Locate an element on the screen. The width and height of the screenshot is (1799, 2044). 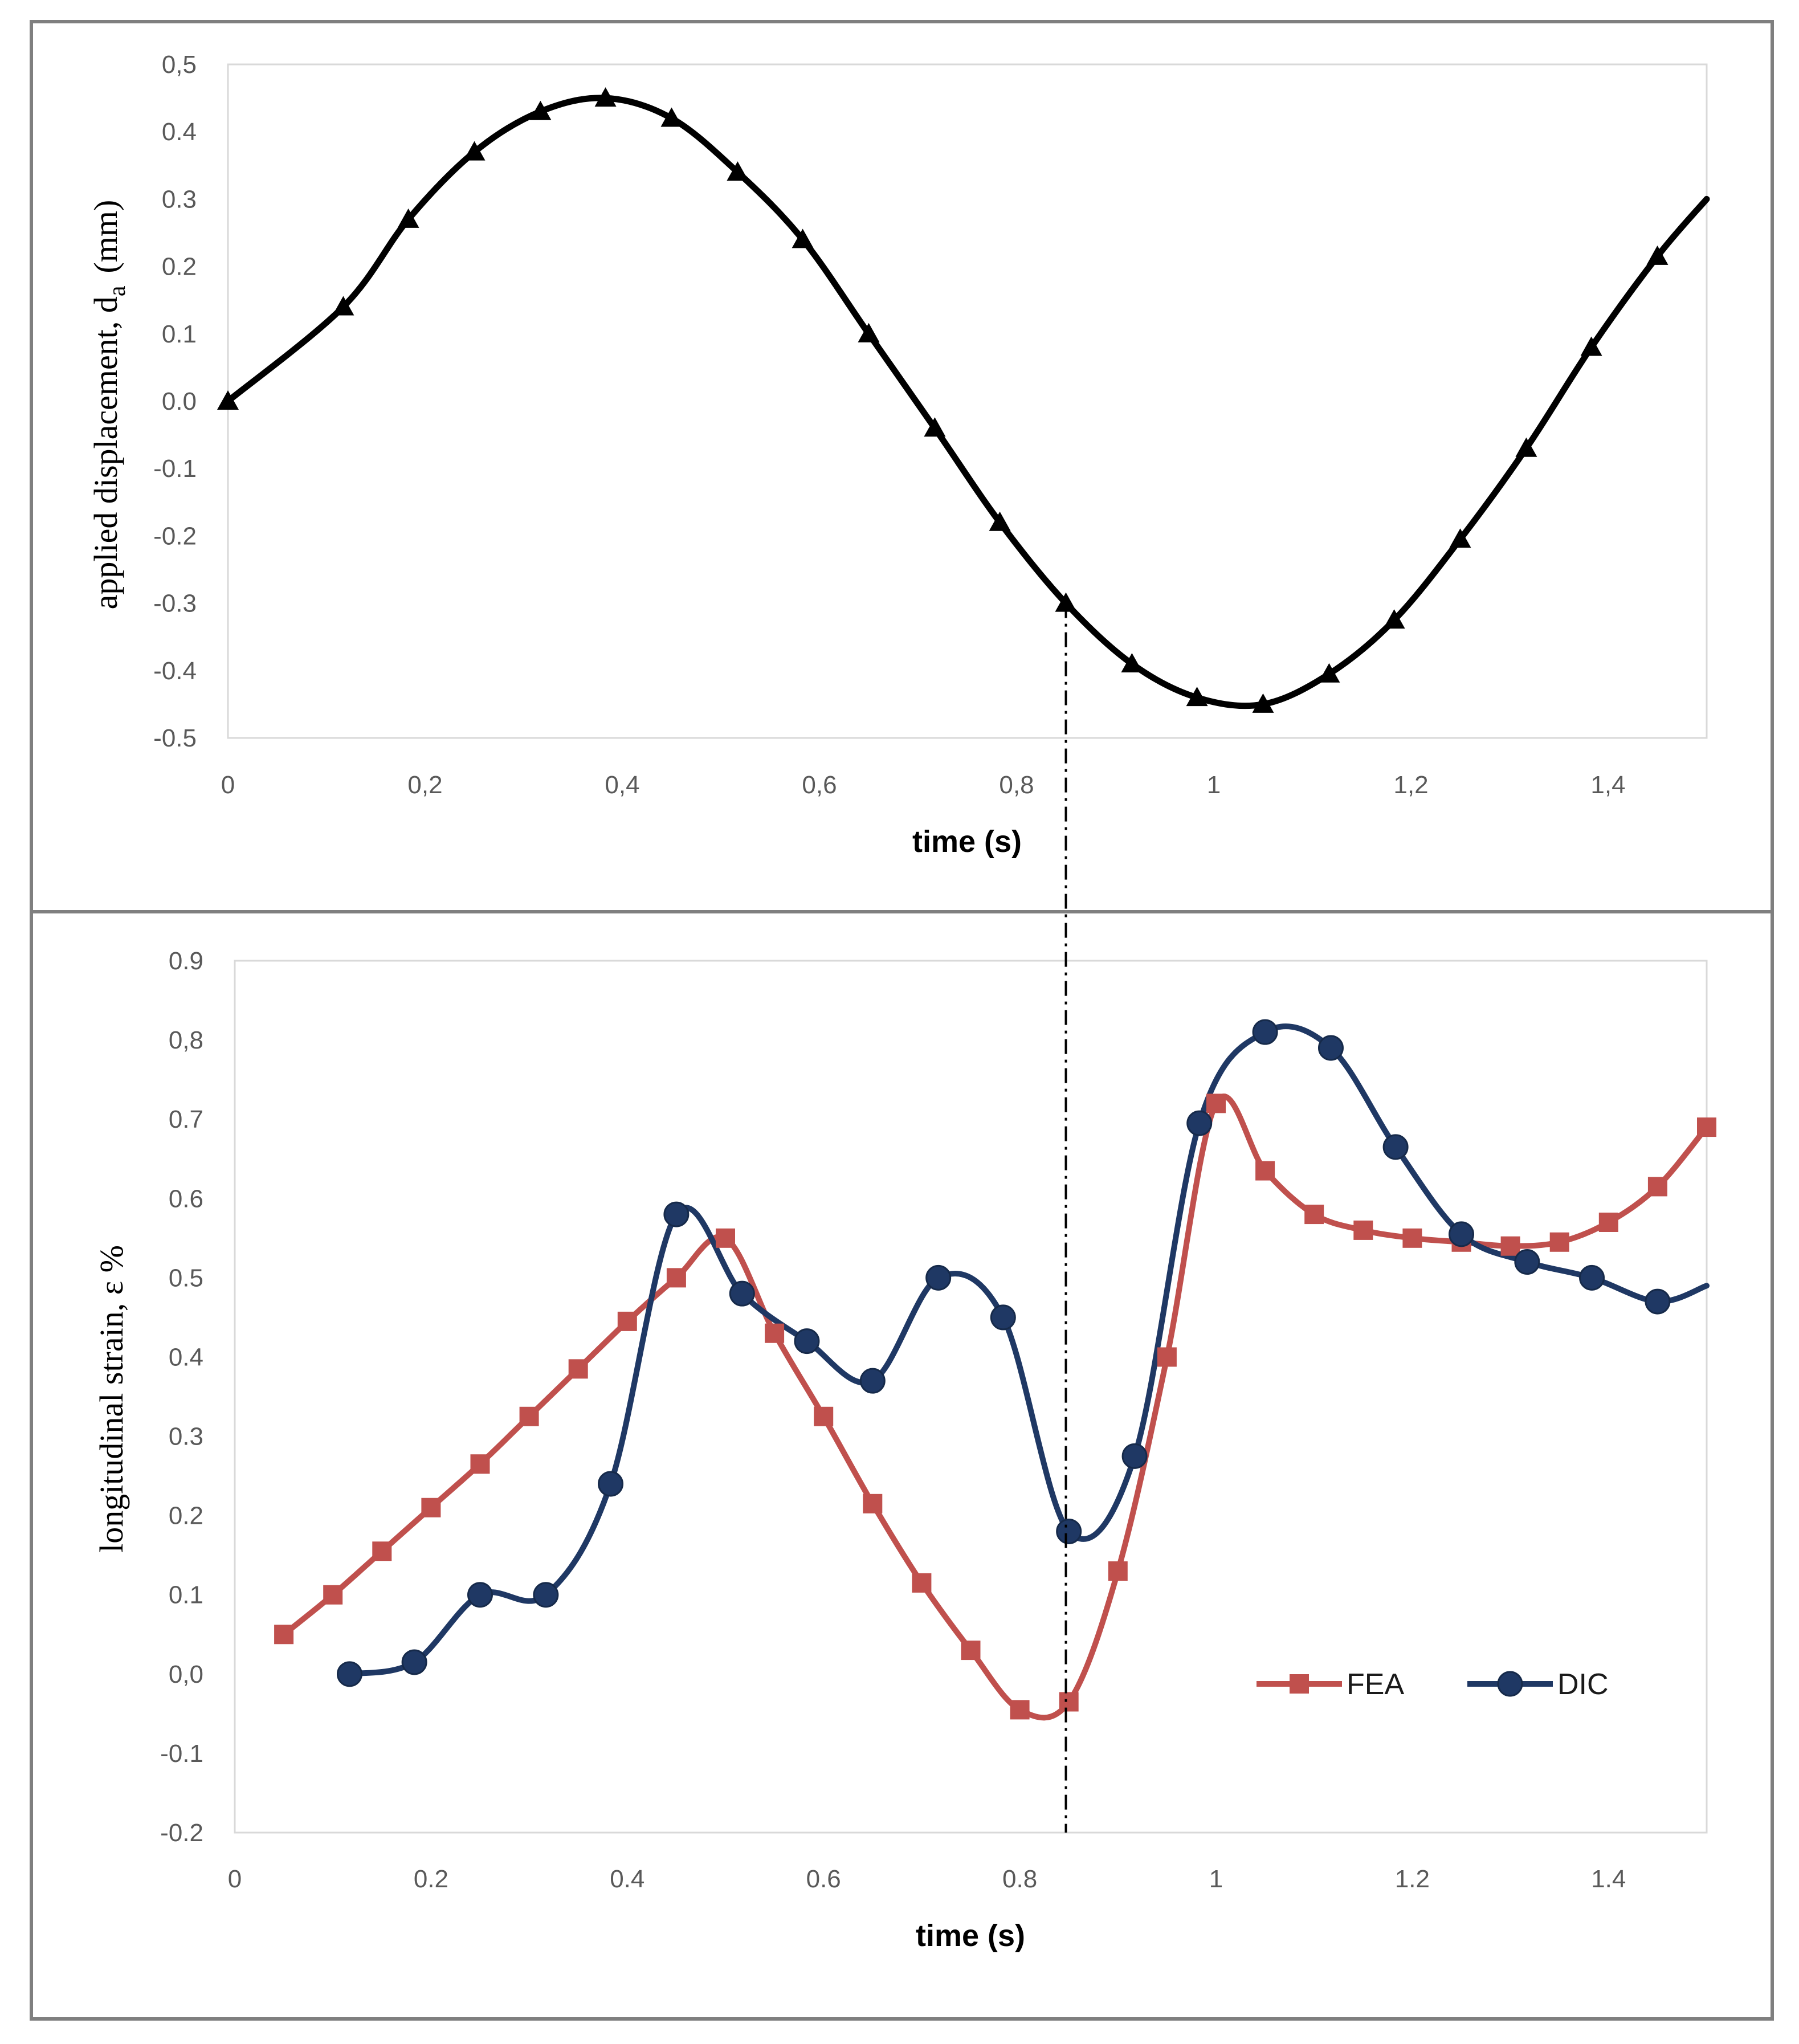
legend-dic-label: DIC is located at coordinates (1583, 1684).